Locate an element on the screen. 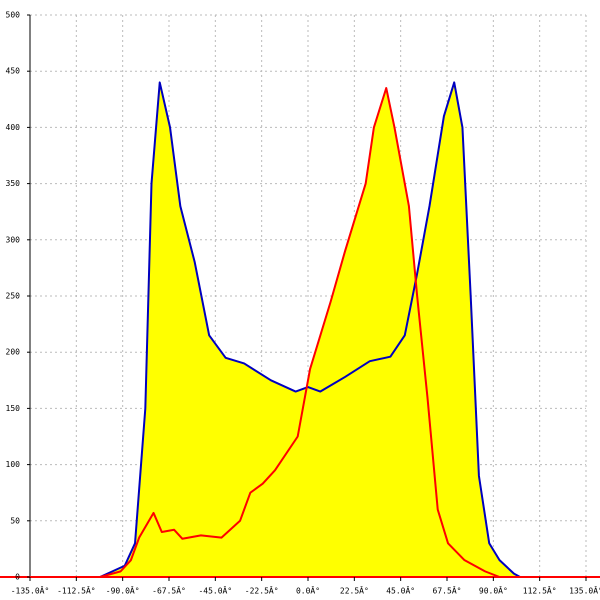  y-tick-label: 500 is located at coordinates (13, 15).